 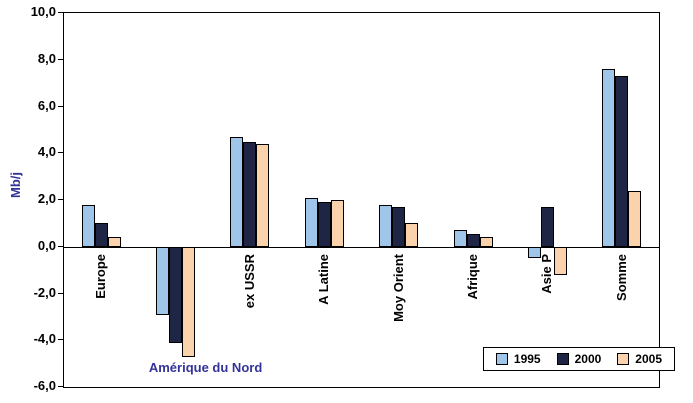 What do you see at coordinates (44, 292) in the screenshot?
I see `y-tick-label: -2,0` at bounding box center [44, 292].